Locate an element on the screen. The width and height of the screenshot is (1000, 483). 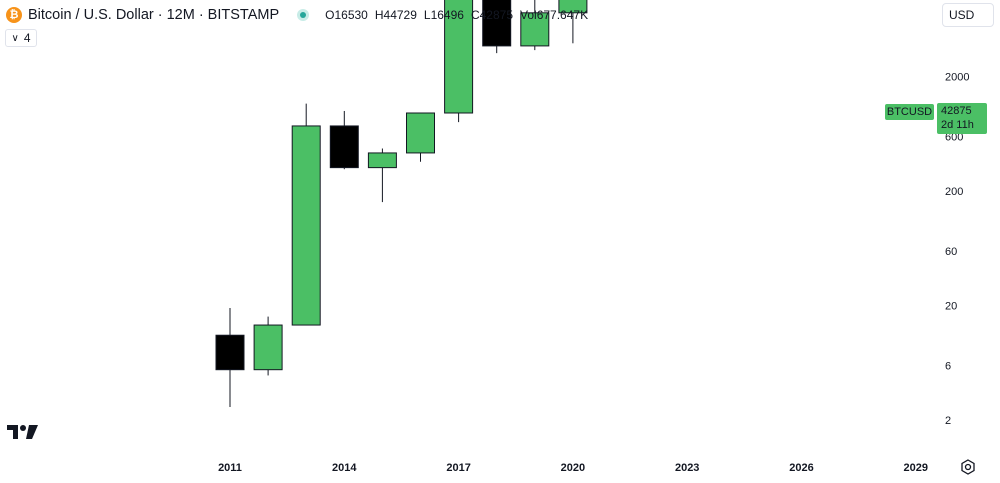
market-status-icon is located at coordinates (303, 15).